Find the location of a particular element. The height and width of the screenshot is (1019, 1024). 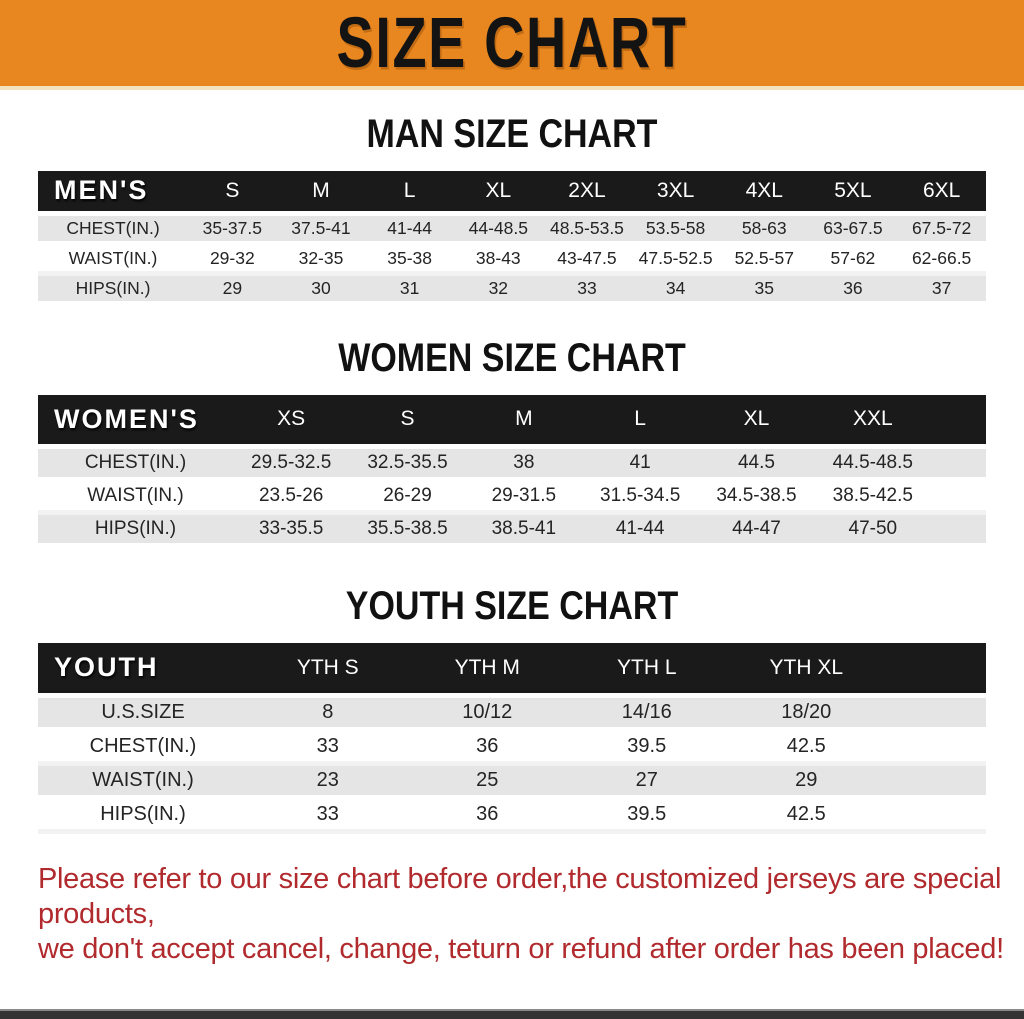

measurement-value: 29-32 is located at coordinates (232, 259).